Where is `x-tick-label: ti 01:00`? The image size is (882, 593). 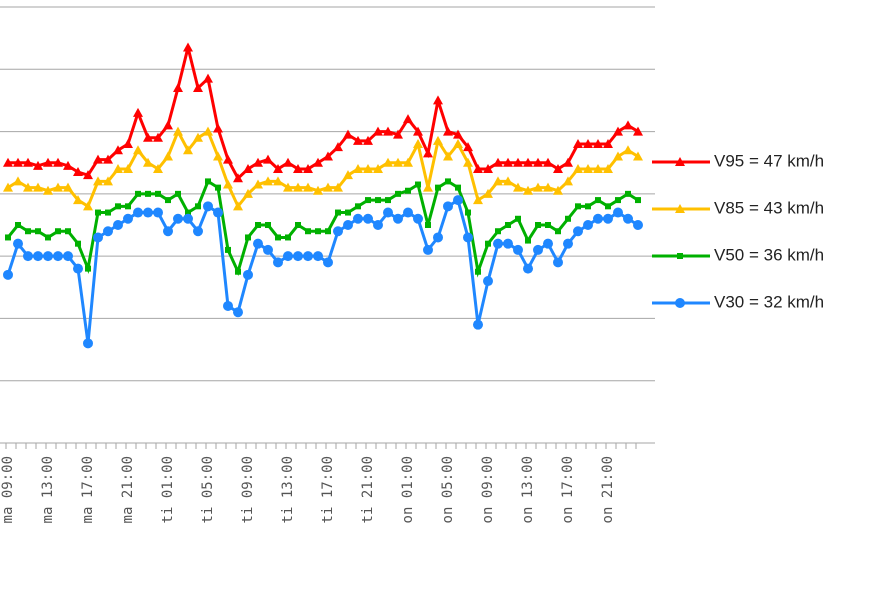
x-tick-label: ti 01:00 is located at coordinates (168, 489).